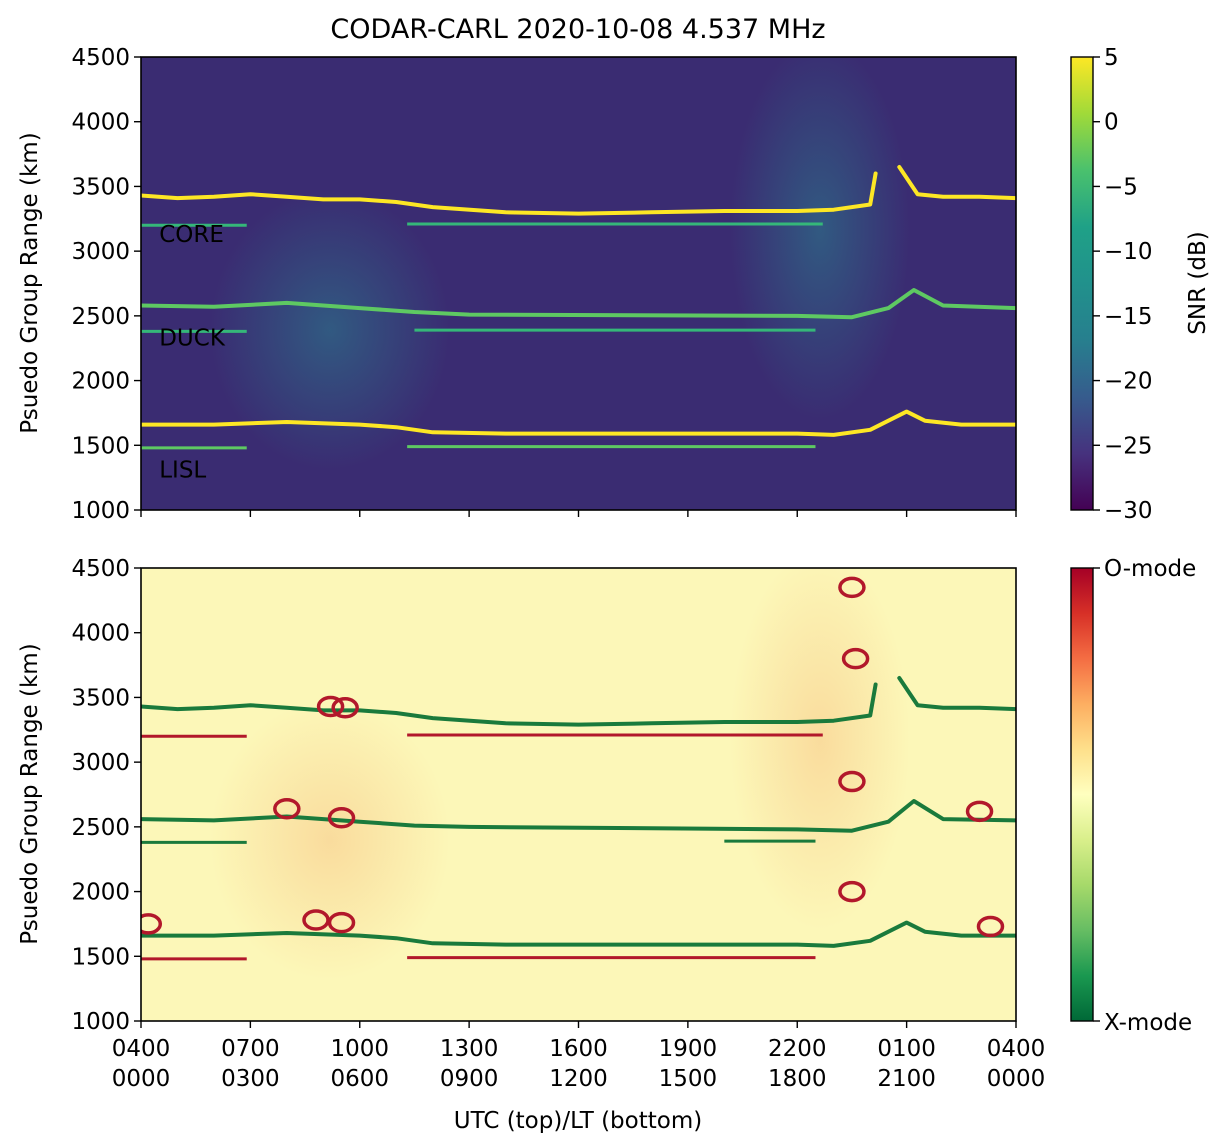 The image size is (1224, 1136). What do you see at coordinates (100, 187) in the screenshot?
I see `top-ytick-label: 3500` at bounding box center [100, 187].